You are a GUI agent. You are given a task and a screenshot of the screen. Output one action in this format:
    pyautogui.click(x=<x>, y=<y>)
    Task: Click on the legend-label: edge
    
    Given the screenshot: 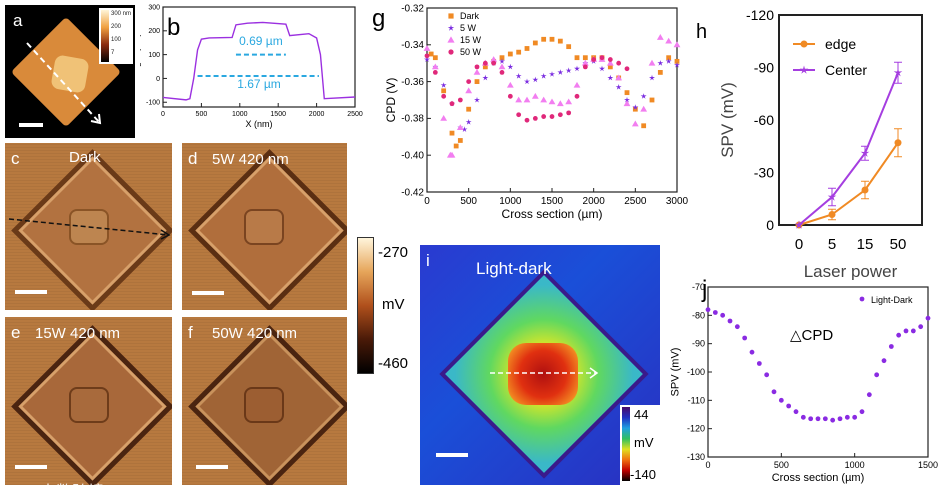 What is the action you would take?
    pyautogui.click(x=840, y=44)
    